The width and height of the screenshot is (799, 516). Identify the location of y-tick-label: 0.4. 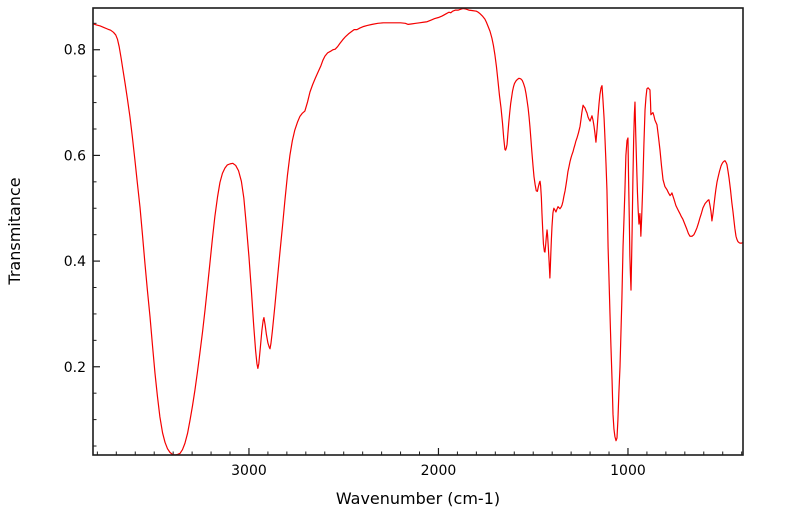
(75, 262).